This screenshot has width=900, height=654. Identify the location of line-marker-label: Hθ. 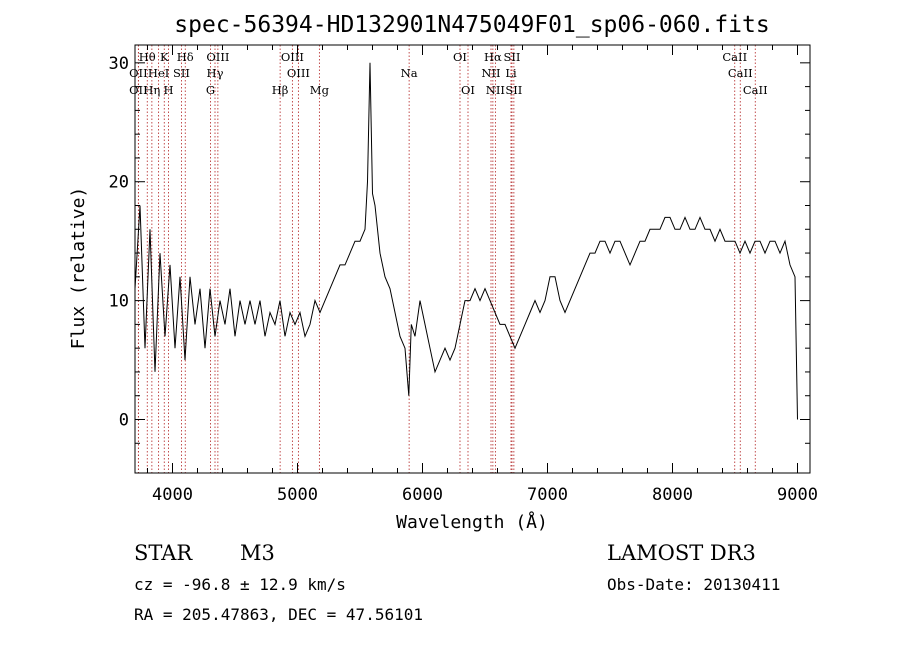
(147, 57).